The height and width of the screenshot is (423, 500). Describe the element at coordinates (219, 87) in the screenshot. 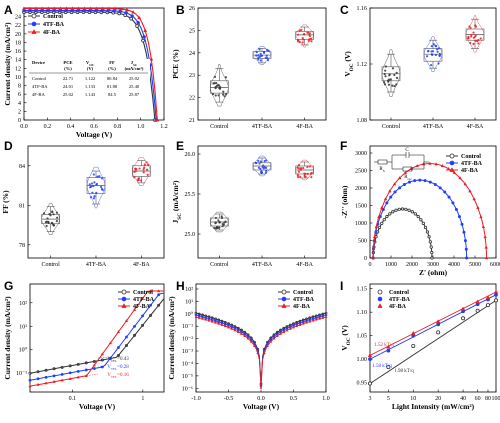

I see `panel-b-box` at that location.